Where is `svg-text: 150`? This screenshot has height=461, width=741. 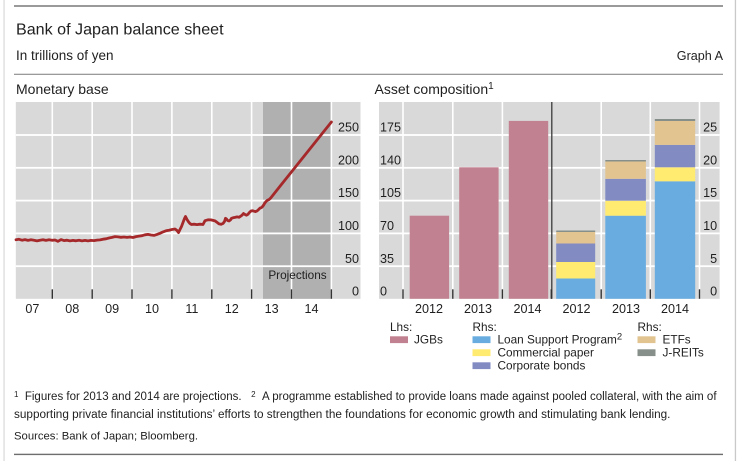
svg-text: 150 is located at coordinates (348, 193).